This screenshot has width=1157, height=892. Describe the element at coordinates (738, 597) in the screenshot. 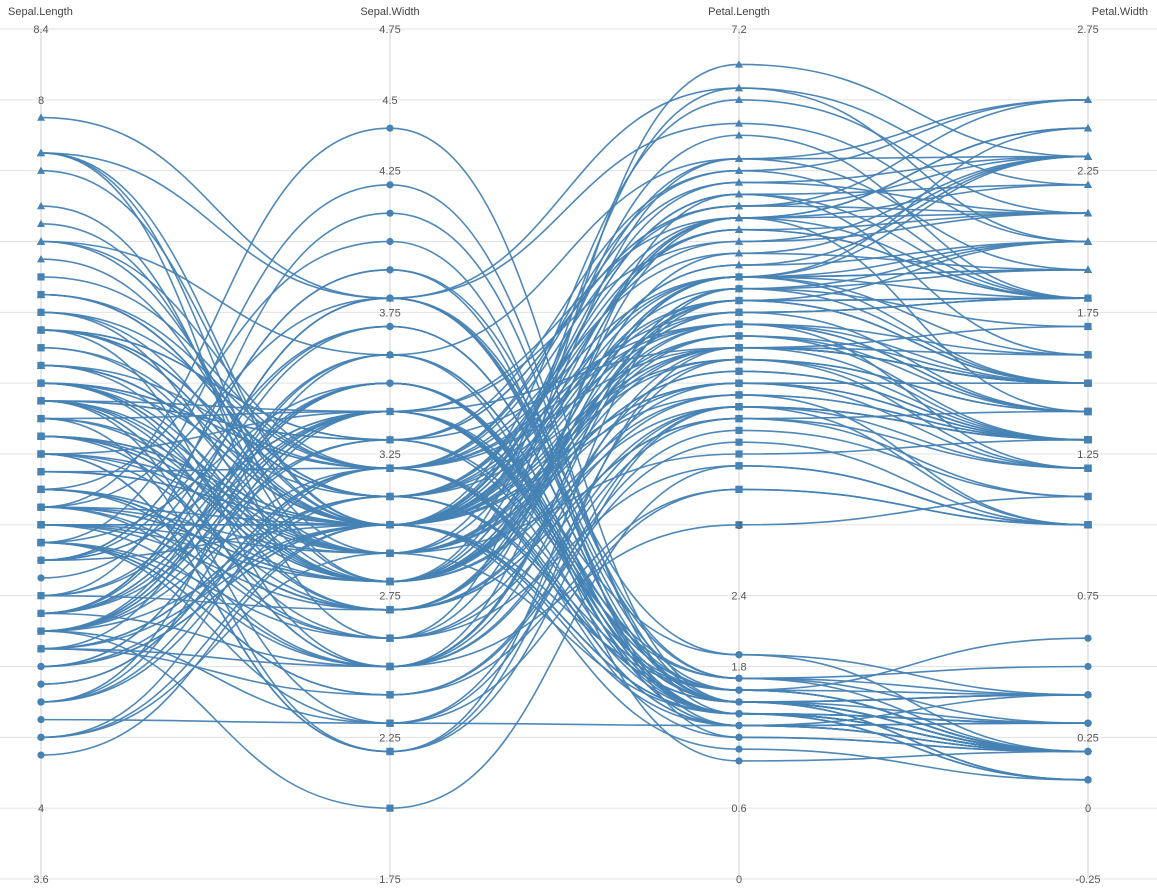

I see `tick-label: 2.4` at that location.